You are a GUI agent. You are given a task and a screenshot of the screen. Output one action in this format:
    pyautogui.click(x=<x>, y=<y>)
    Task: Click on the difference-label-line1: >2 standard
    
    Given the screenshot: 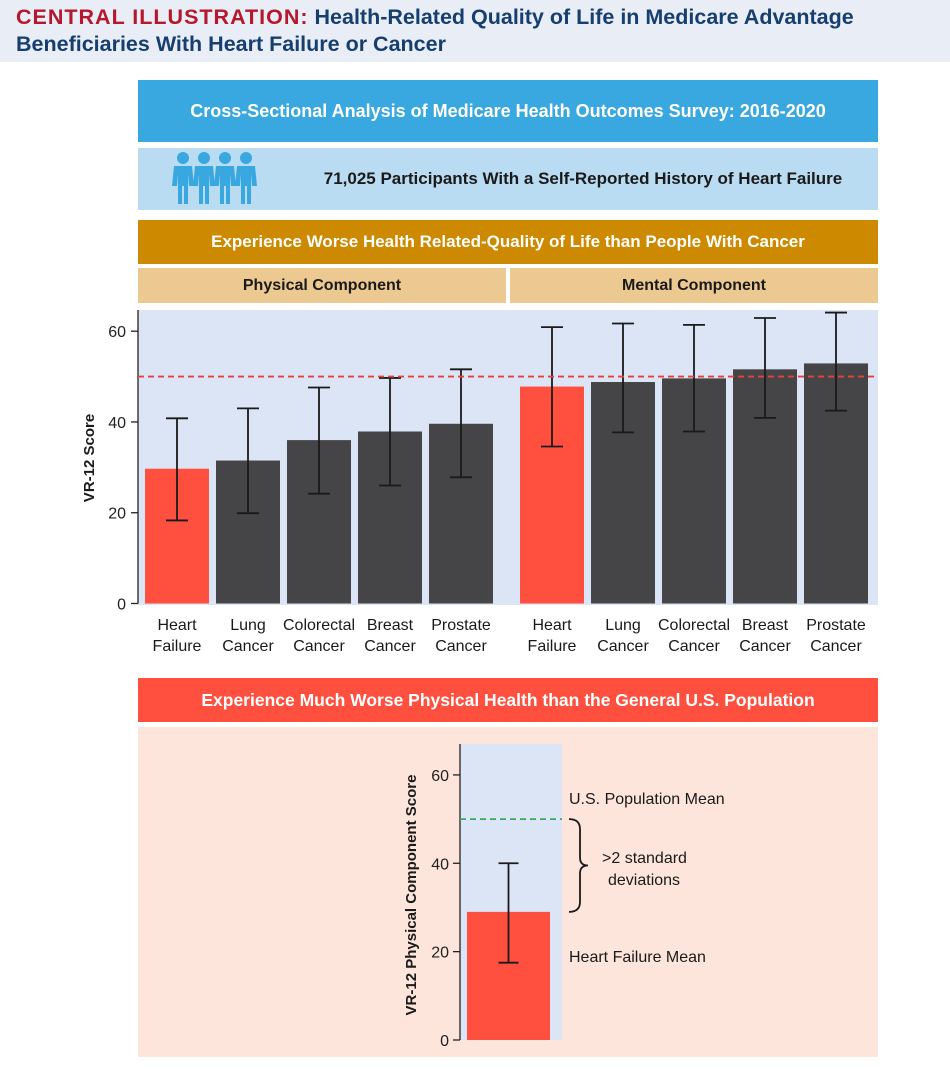 What is the action you would take?
    pyautogui.click(x=644, y=858)
    